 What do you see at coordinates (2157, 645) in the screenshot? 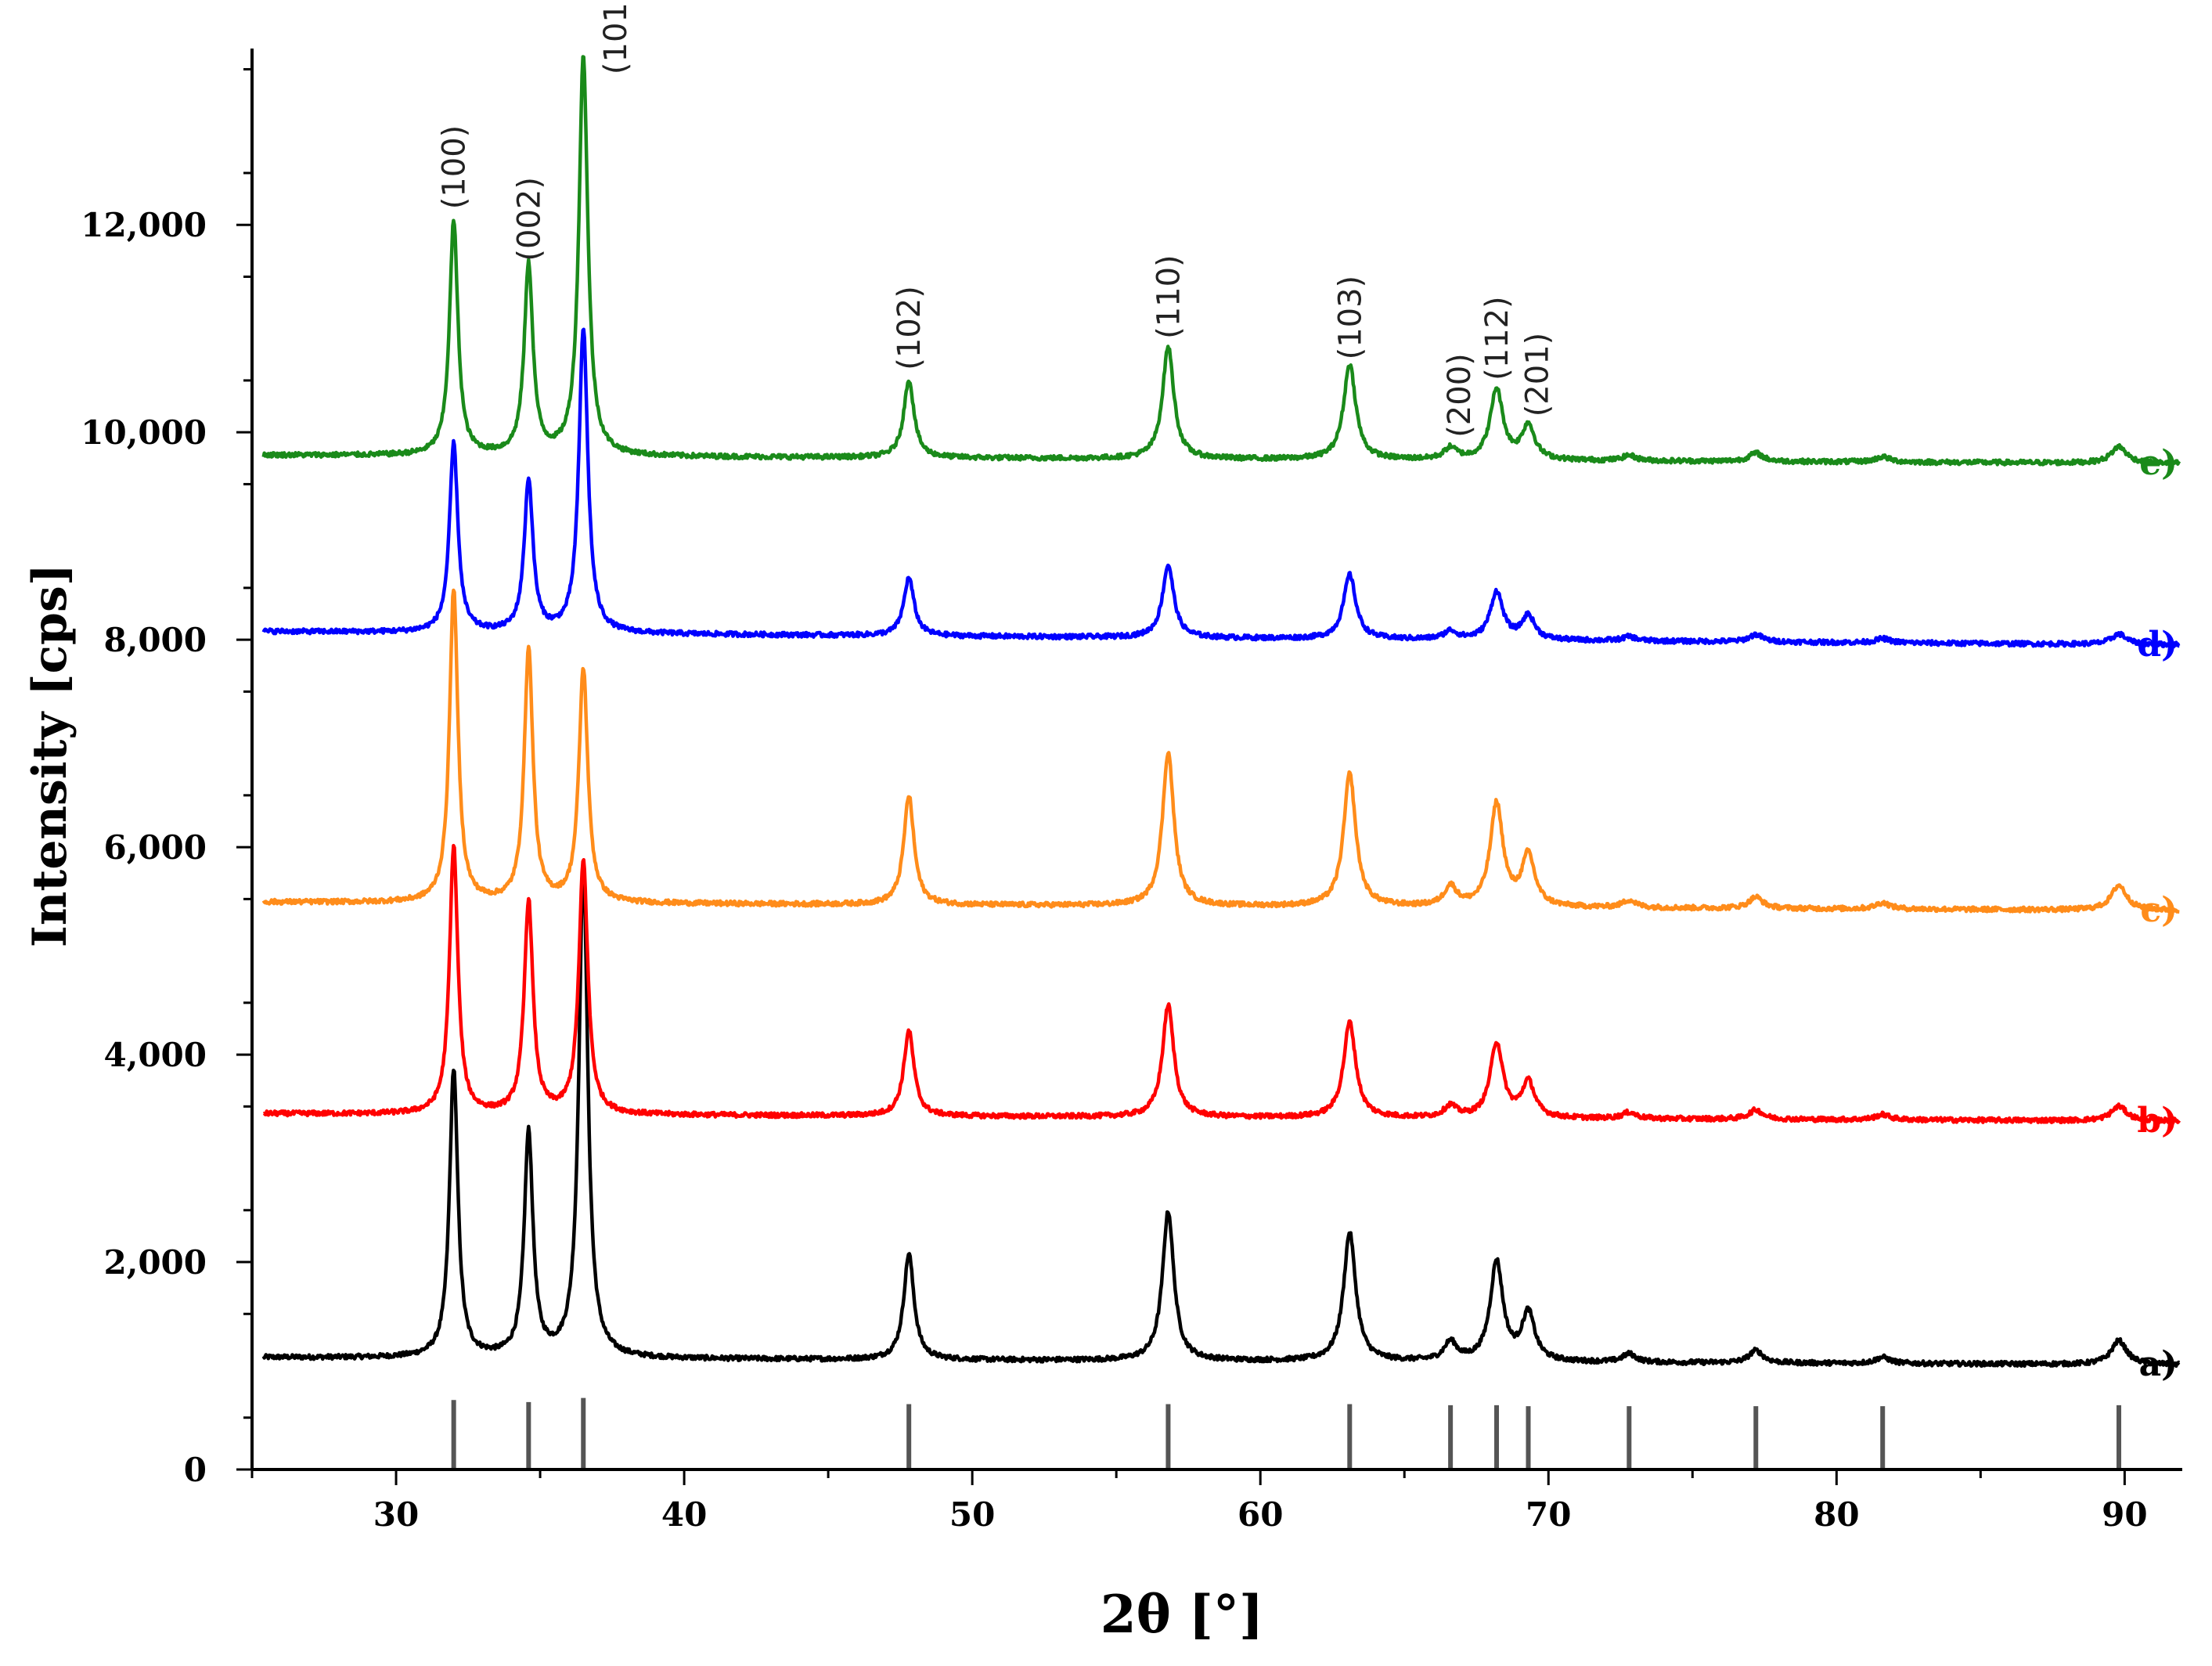
I see `series-label: d)` at bounding box center [2157, 645].